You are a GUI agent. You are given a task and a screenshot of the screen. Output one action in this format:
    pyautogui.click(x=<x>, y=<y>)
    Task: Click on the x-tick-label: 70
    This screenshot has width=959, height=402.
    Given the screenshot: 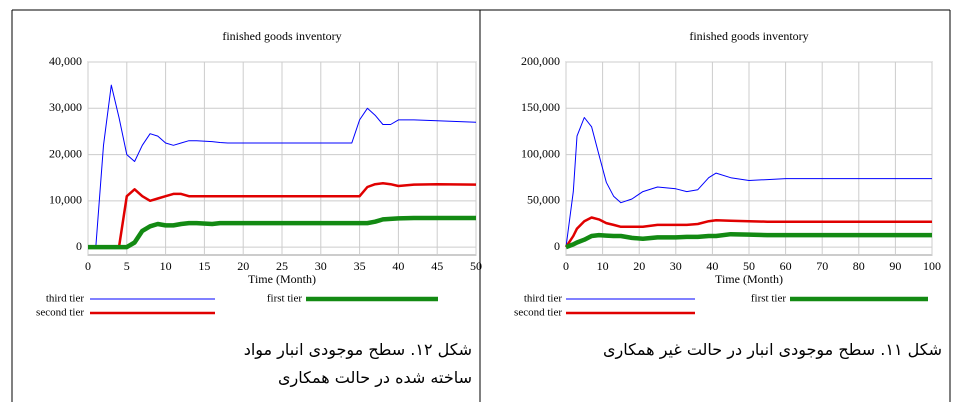 What is the action you would take?
    pyautogui.click(x=822, y=266)
    